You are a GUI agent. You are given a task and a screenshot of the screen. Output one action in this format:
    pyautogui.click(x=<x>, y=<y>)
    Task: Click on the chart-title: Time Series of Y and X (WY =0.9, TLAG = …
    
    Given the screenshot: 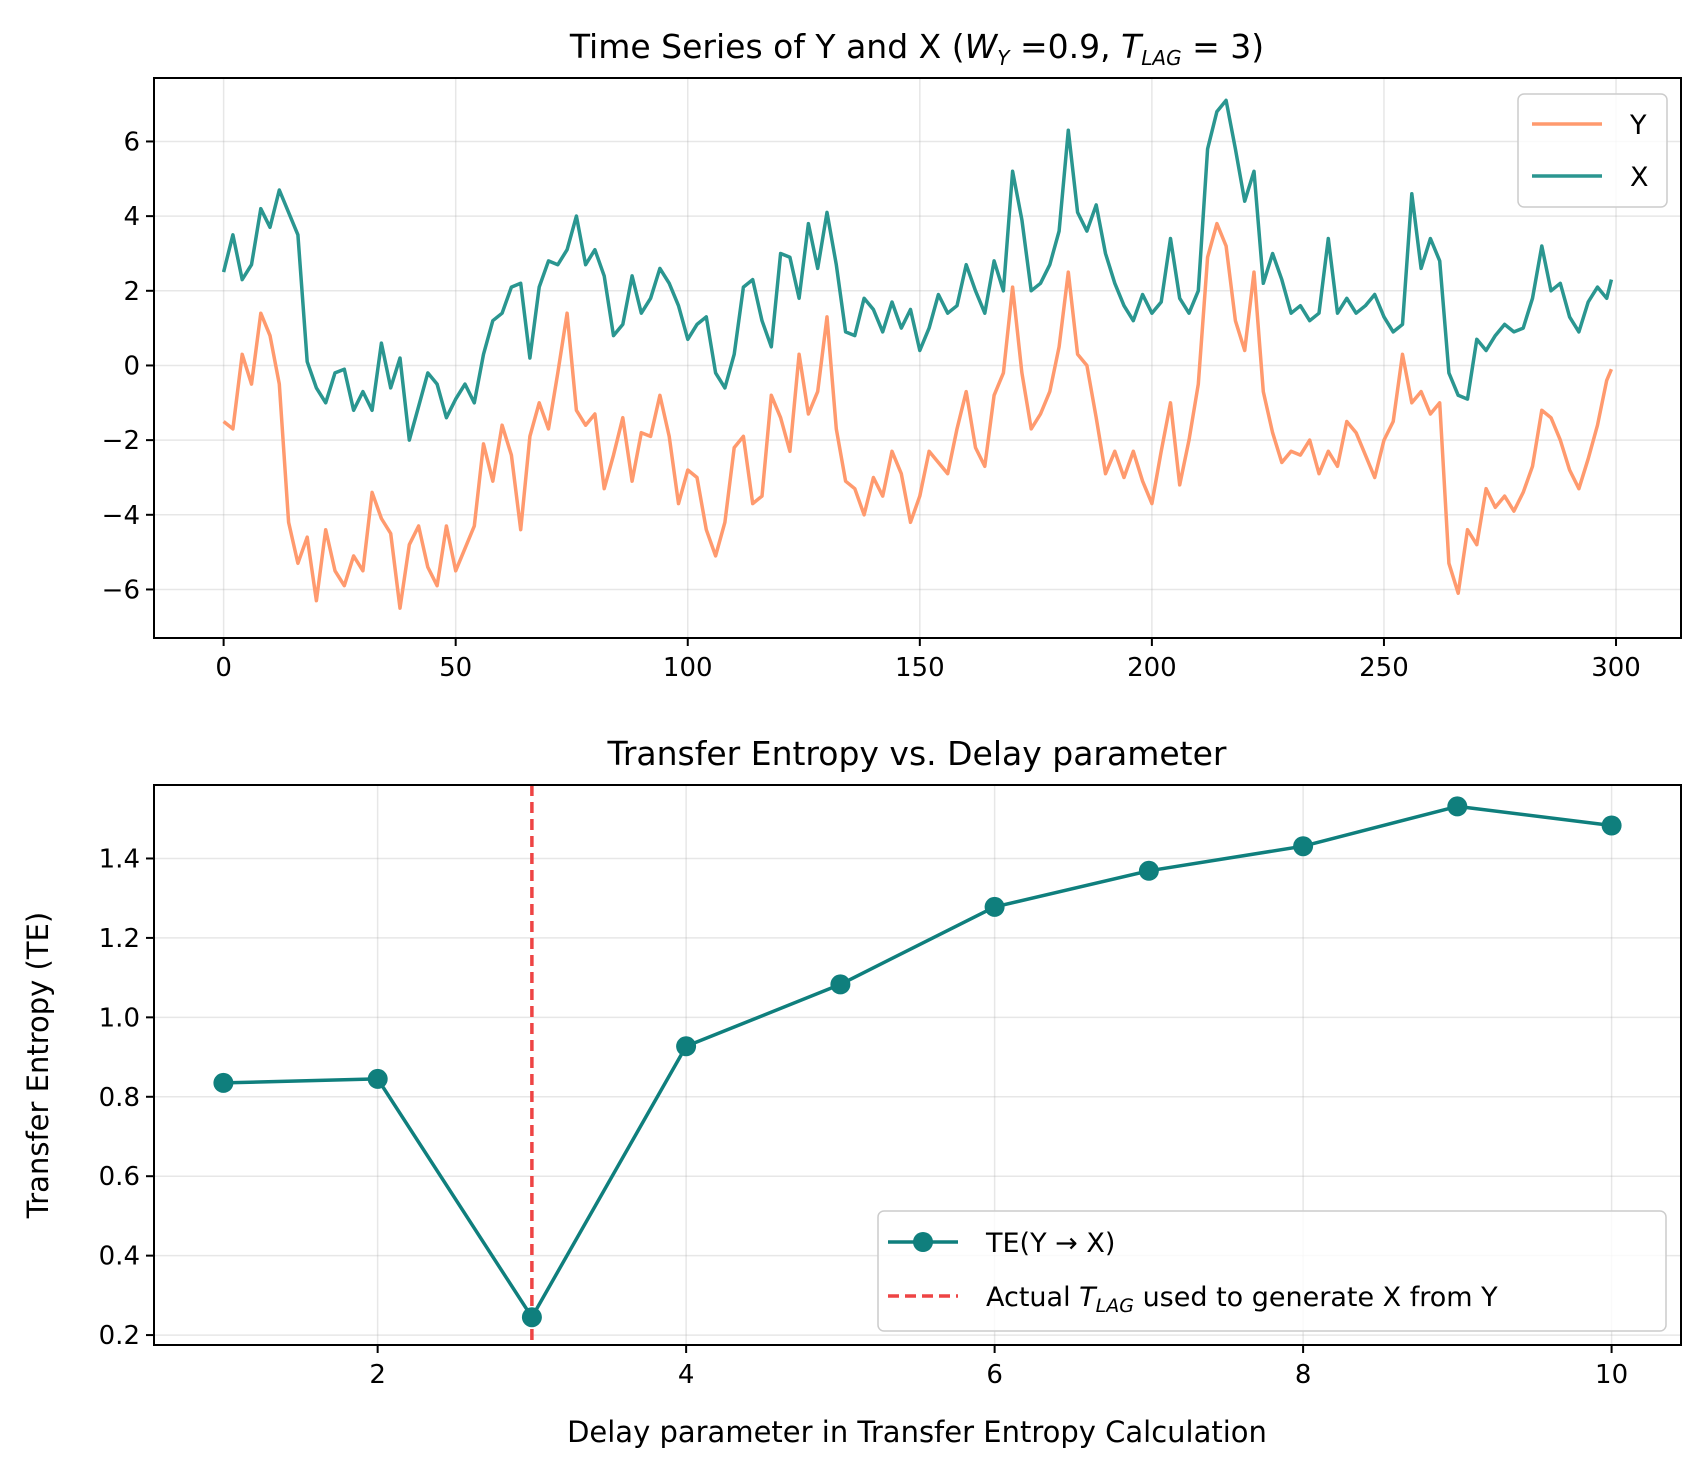 What is the action you would take?
    pyautogui.click(x=916, y=48)
    